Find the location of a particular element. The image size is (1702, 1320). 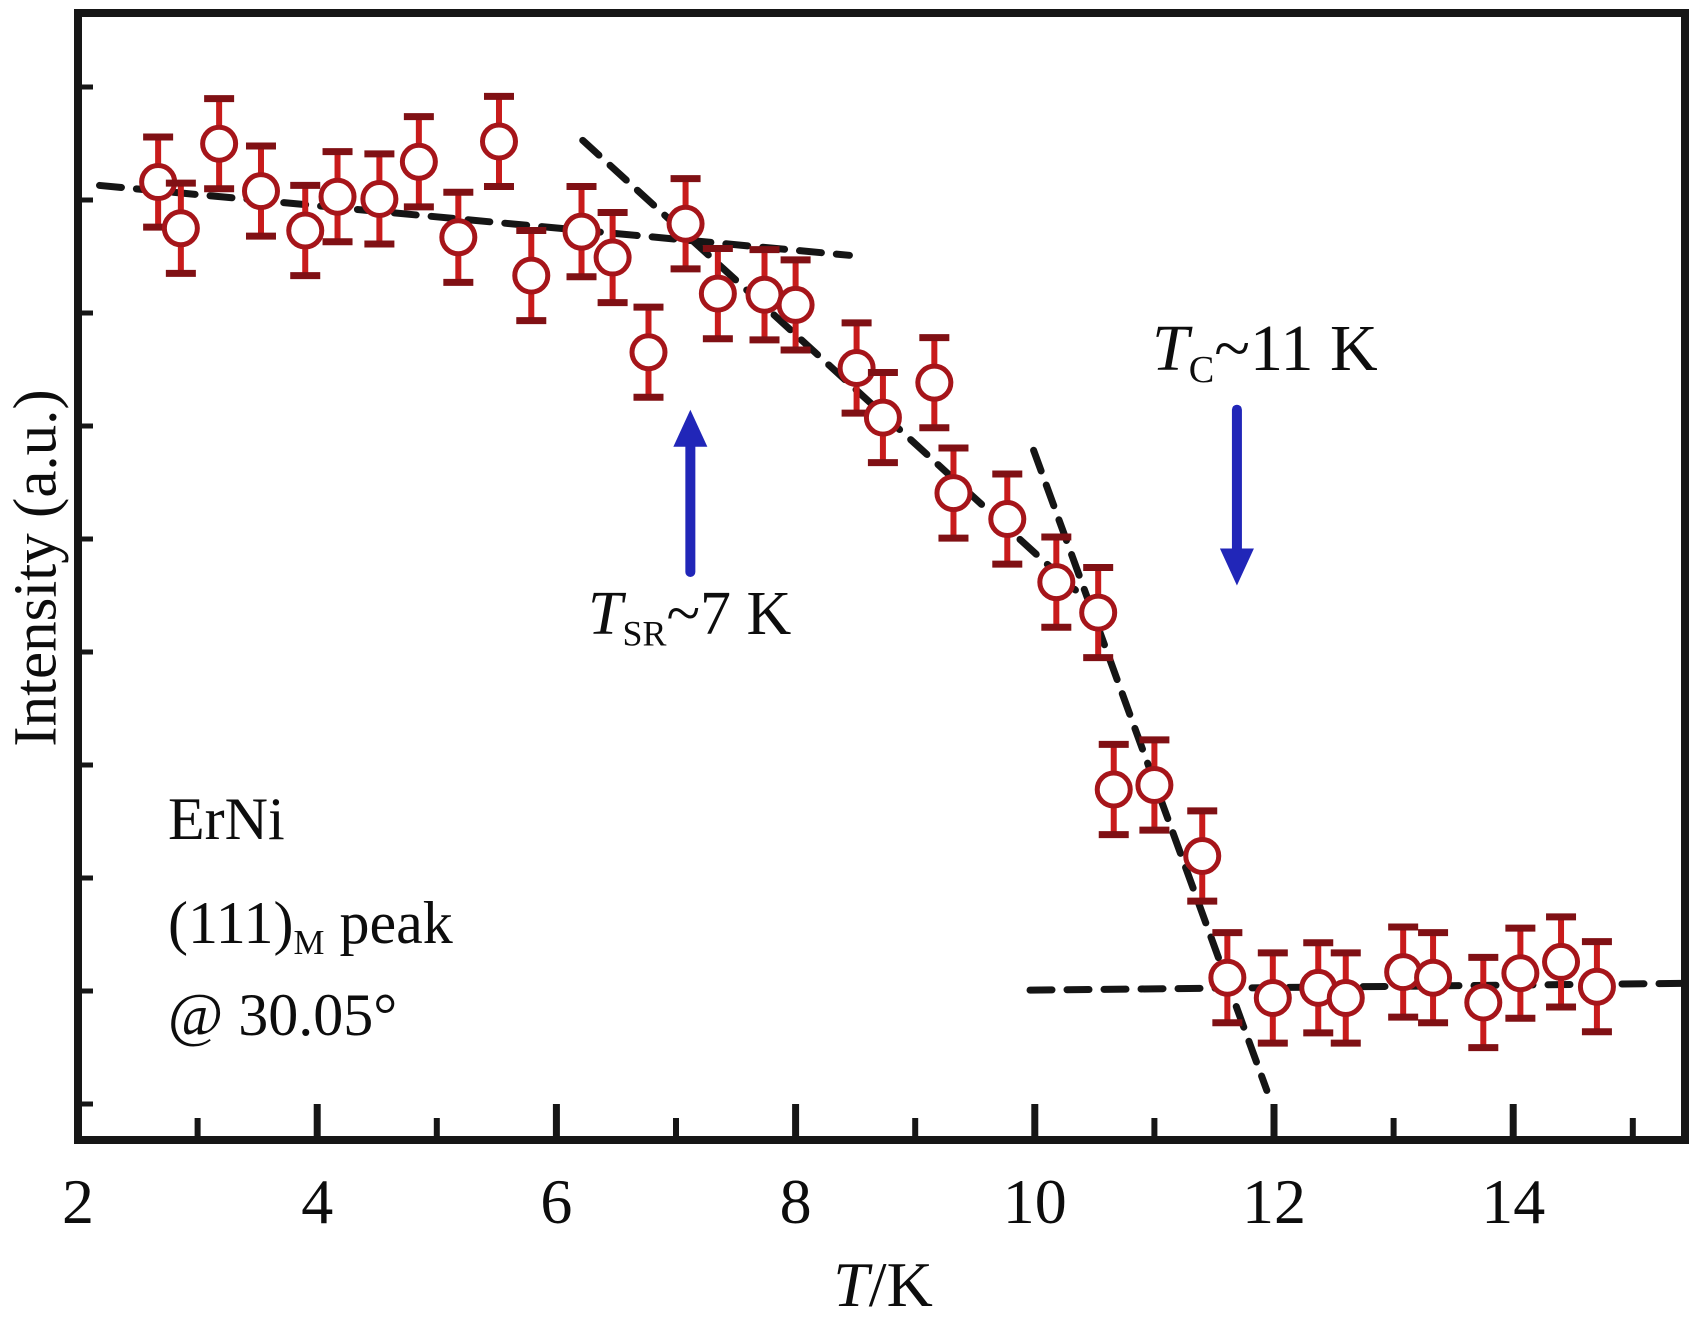

peak-subscript: M is located at coordinates (309, 943).